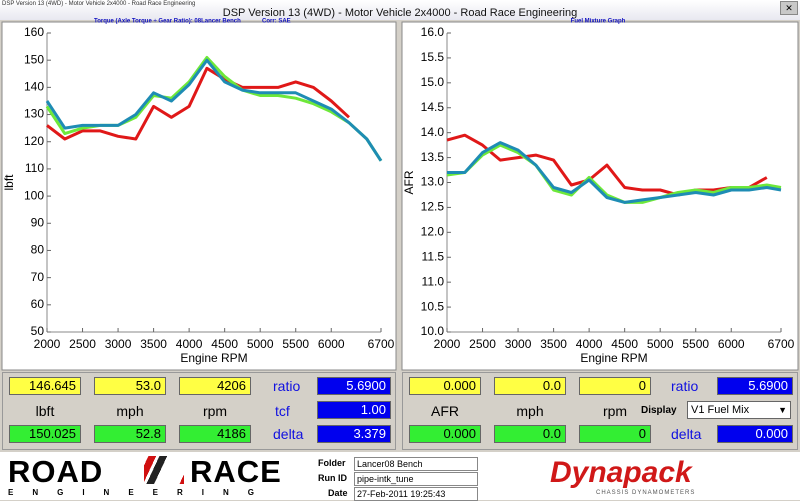 Image resolution: width=800 pixels, height=501 pixels. I want to click on y-tick-label: 130, so click(34, 114).